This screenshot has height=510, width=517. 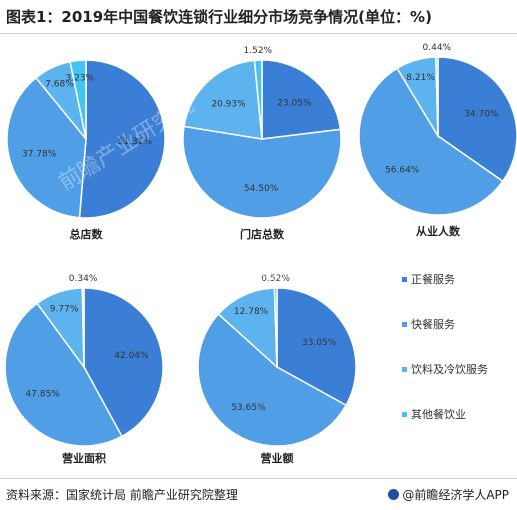 I want to click on data-label: 53.65%, so click(x=248, y=408).